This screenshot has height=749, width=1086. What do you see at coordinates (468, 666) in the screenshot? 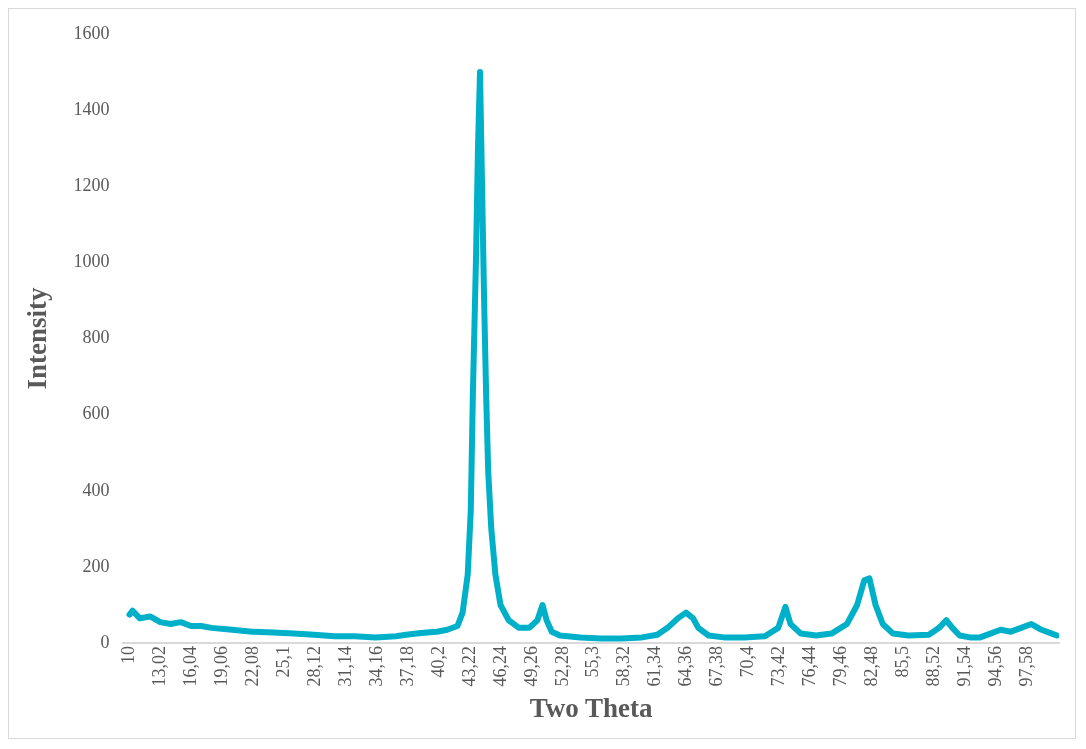
I see `x-tick-label: 43,22` at bounding box center [468, 666].